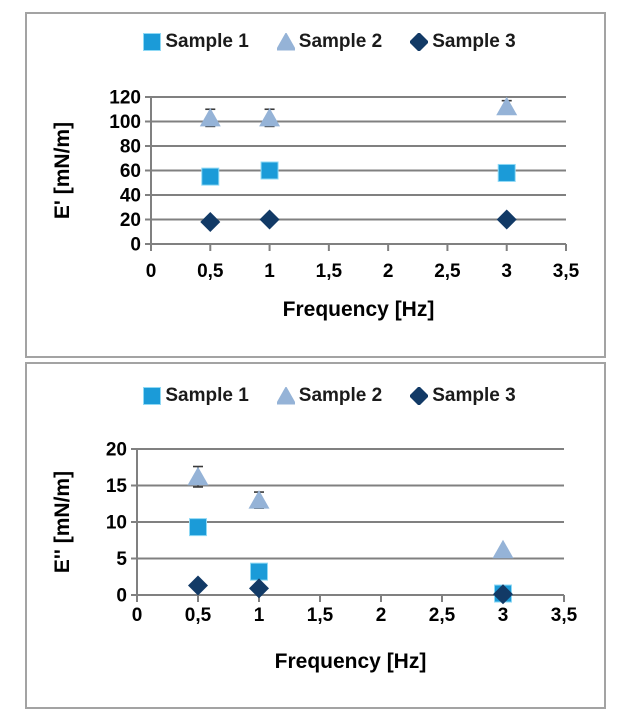 The width and height of the screenshot is (621, 717). What do you see at coordinates (130, 147) in the screenshot?
I see `y-tick-label: 80` at bounding box center [130, 147].